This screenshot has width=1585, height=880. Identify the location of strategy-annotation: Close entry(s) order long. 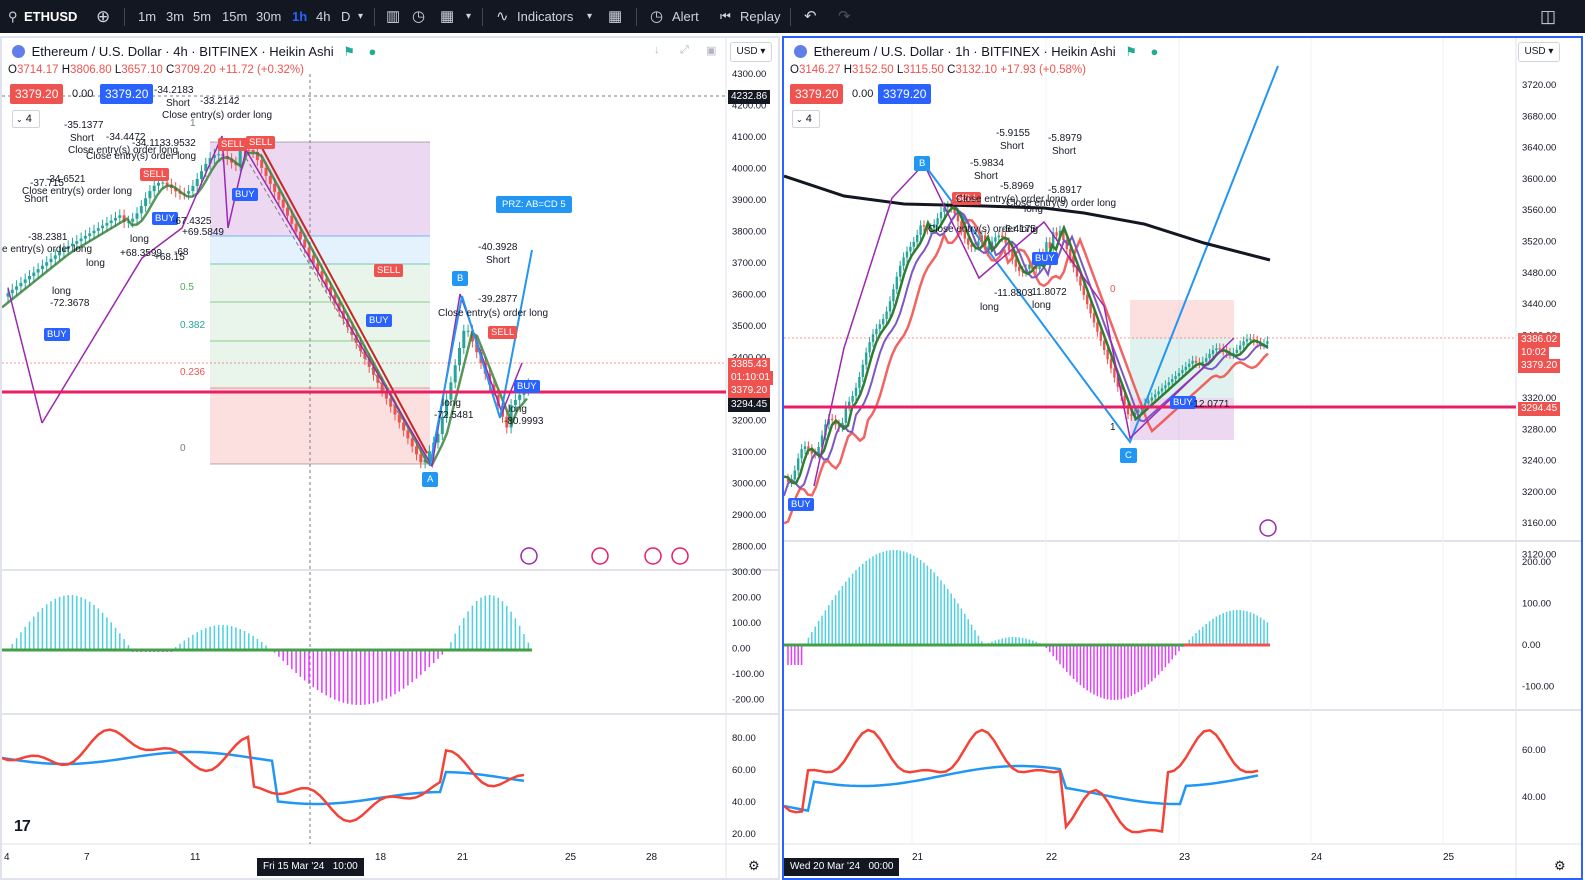
(141, 156).